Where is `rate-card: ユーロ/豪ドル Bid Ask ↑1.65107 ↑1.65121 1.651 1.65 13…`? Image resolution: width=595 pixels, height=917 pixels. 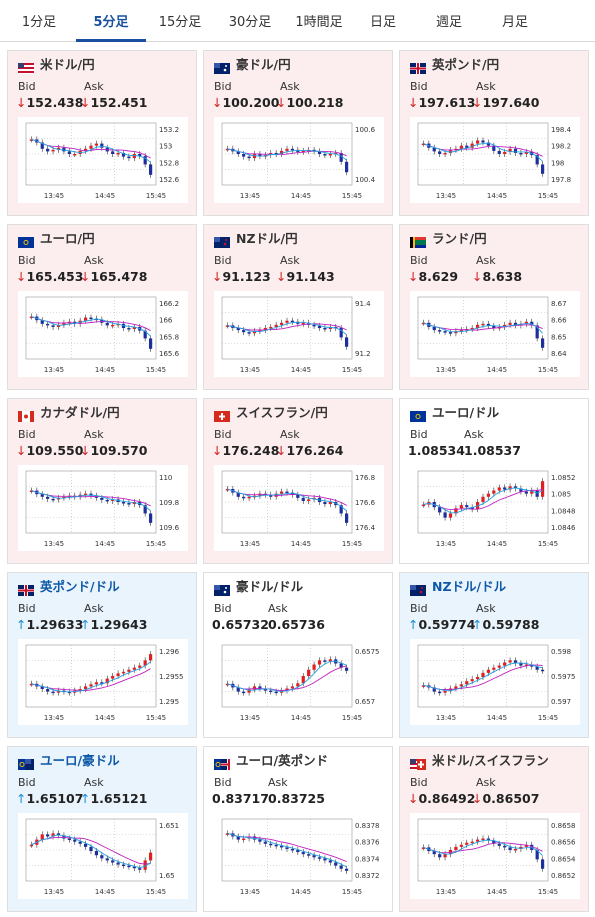 rate-card: ユーロ/豪ドル Bid Ask ↑1.65107 ↑1.65121 1.651 1.65 13… is located at coordinates (102, 829).